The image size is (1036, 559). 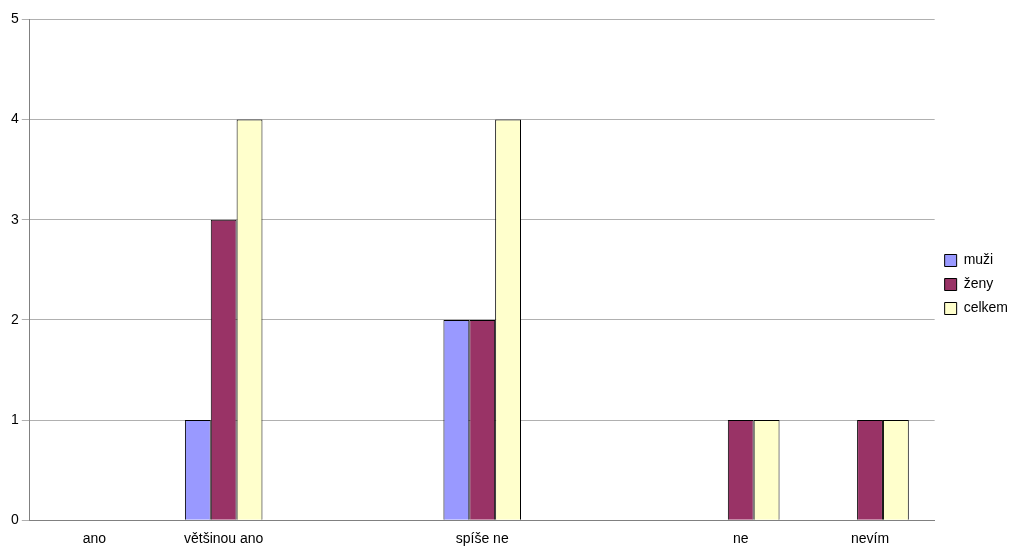 What do you see at coordinates (14, 519) in the screenshot?
I see `y-tick-label: 0` at bounding box center [14, 519].